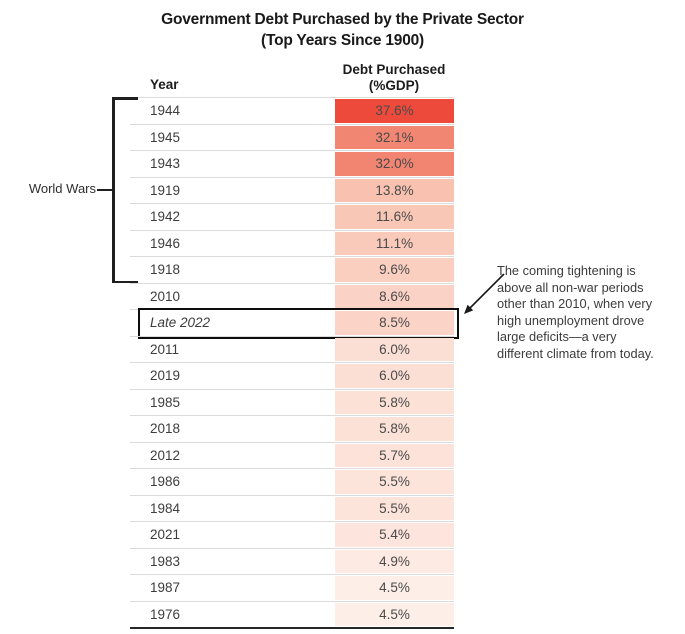 Image resolution: width=685 pixels, height=634 pixels. I want to click on table-row-year: 1945, so click(165, 137).